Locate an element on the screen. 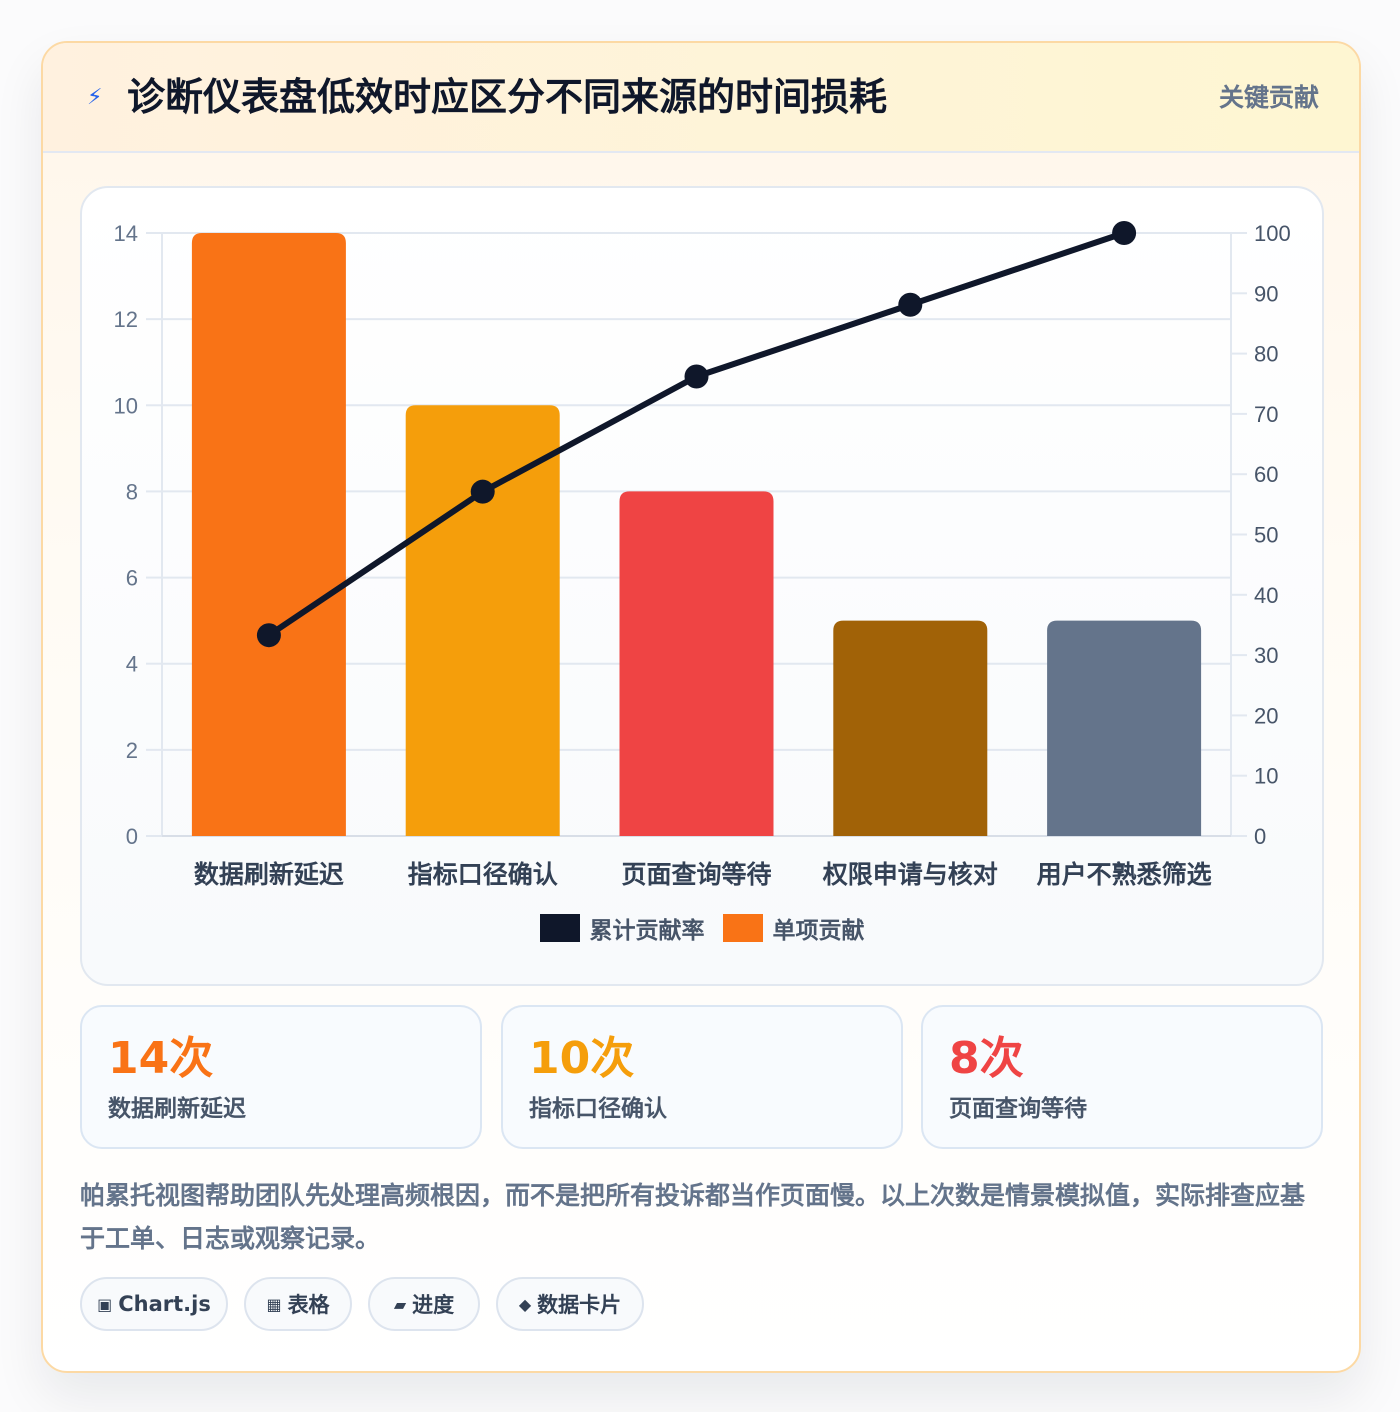 The width and height of the screenshot is (1400, 1412). progress-icon: ▰ is located at coordinates (400, 1304).